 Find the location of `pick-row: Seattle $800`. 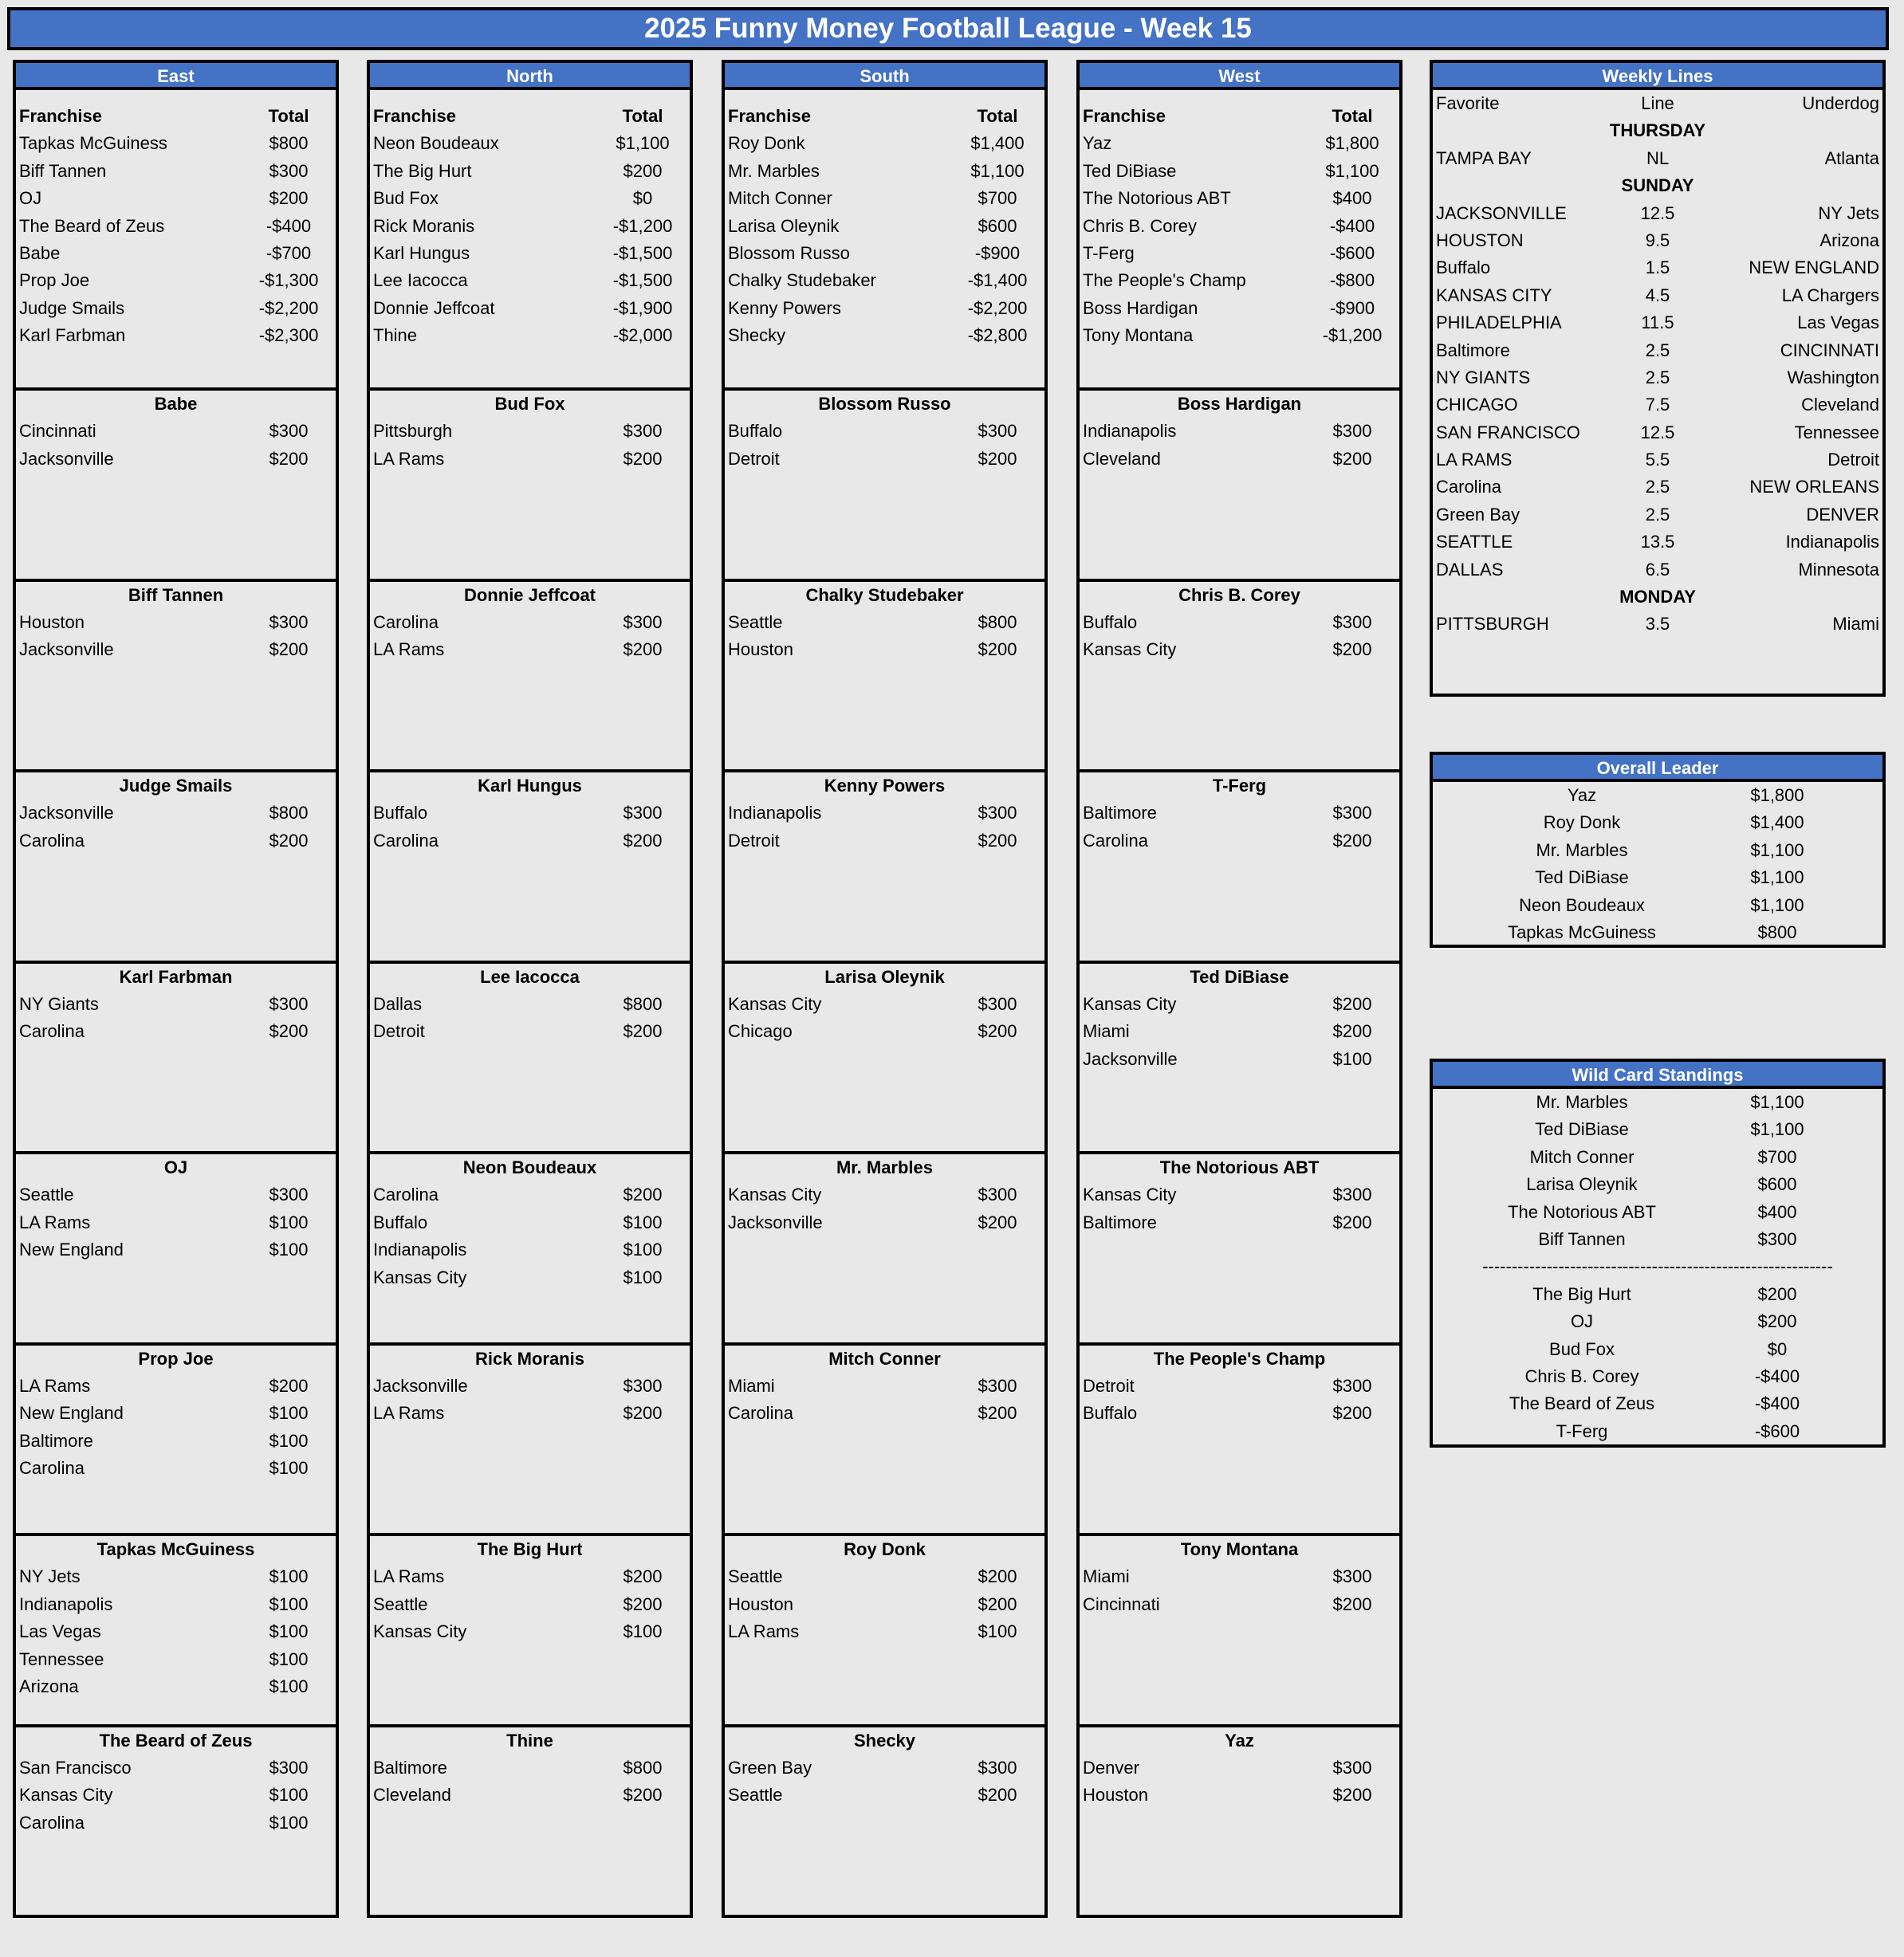

pick-row: Seattle $800 is located at coordinates (884, 622).